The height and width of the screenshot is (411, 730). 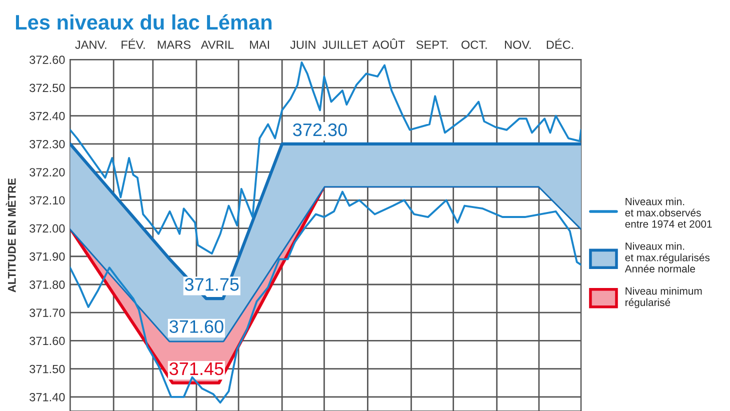 What do you see at coordinates (211, 284) in the screenshot?
I see `annotation: 371.75` at bounding box center [211, 284].